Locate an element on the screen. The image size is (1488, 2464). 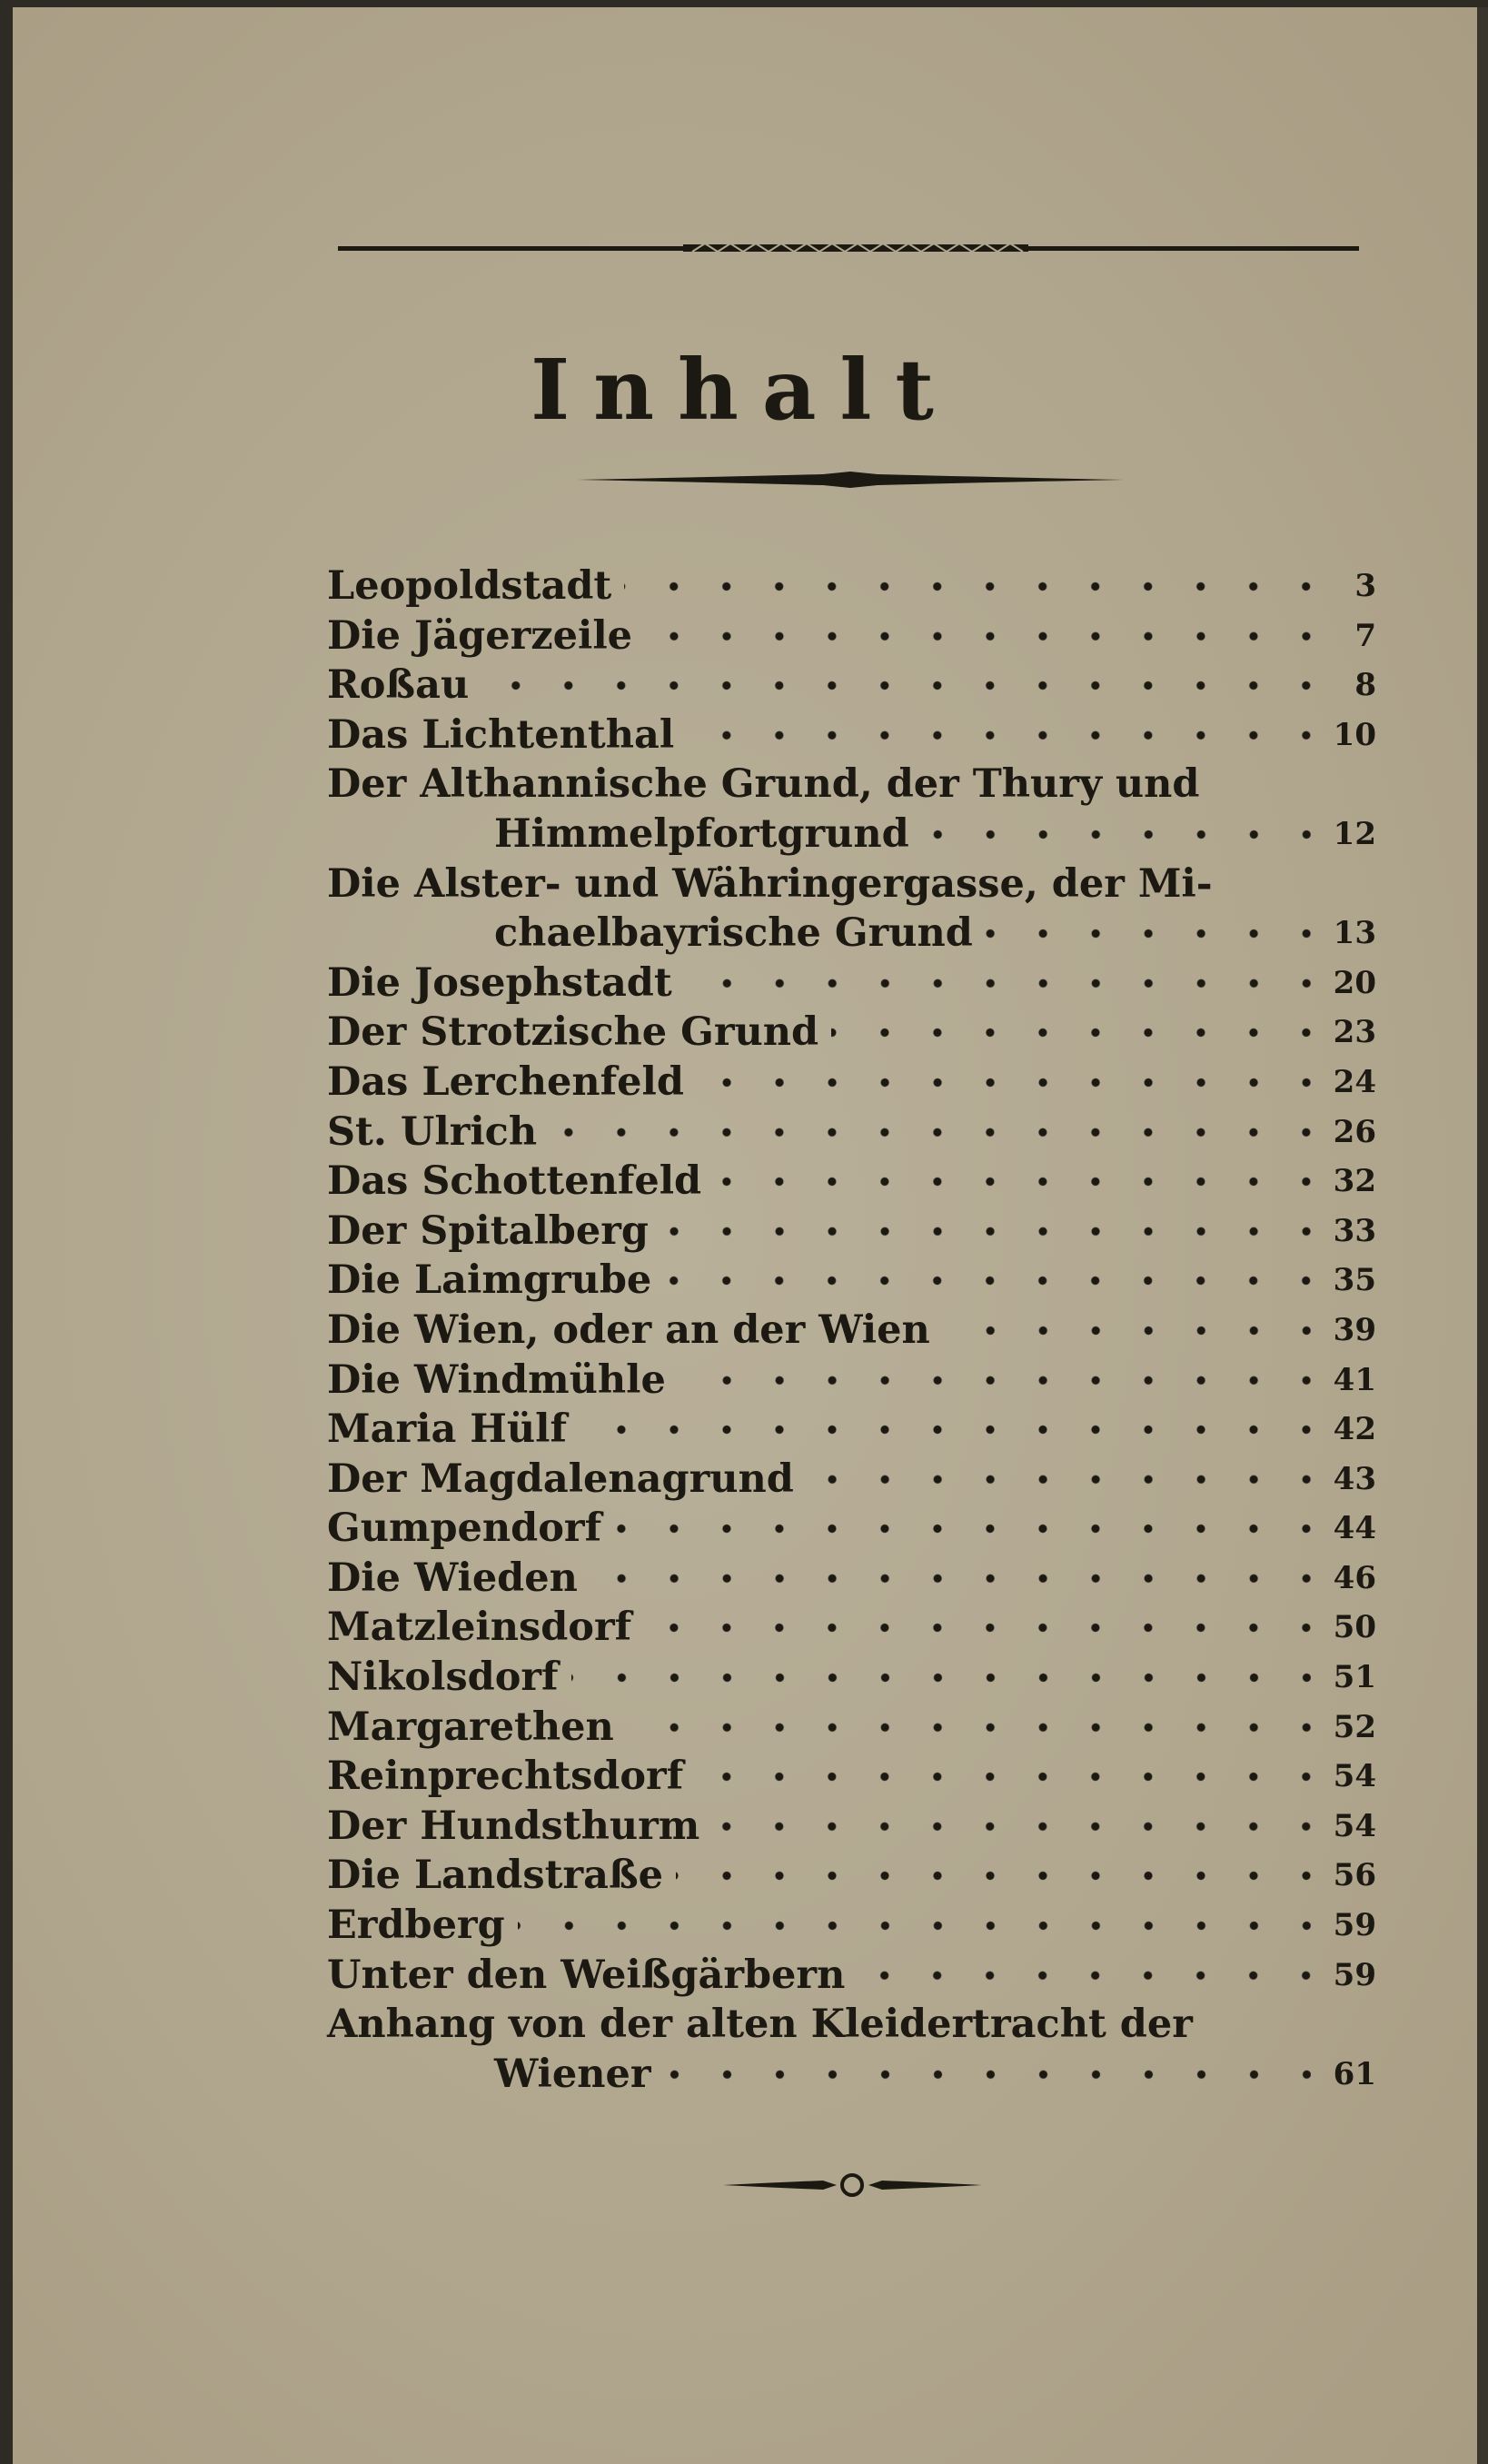
toc-entry: Die Alster- und Währingergasse, der Mi- is located at coordinates (851, 884).